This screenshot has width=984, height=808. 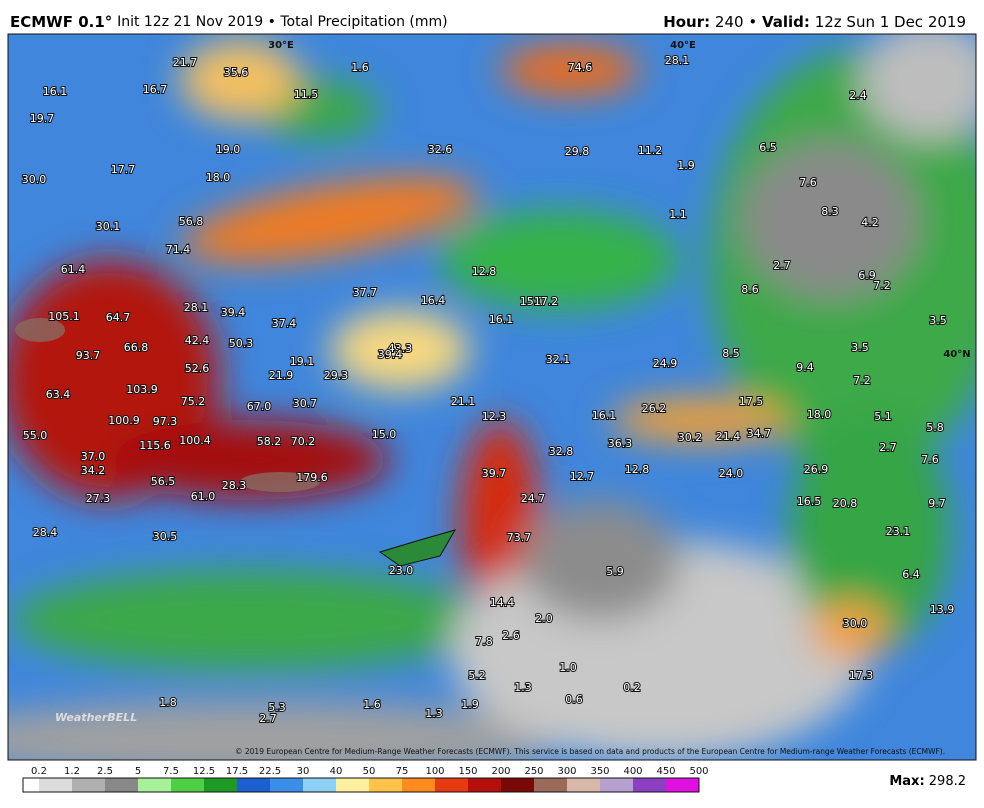 What do you see at coordinates (561, 451) in the screenshot?
I see `map-value: 32.8` at bounding box center [561, 451].